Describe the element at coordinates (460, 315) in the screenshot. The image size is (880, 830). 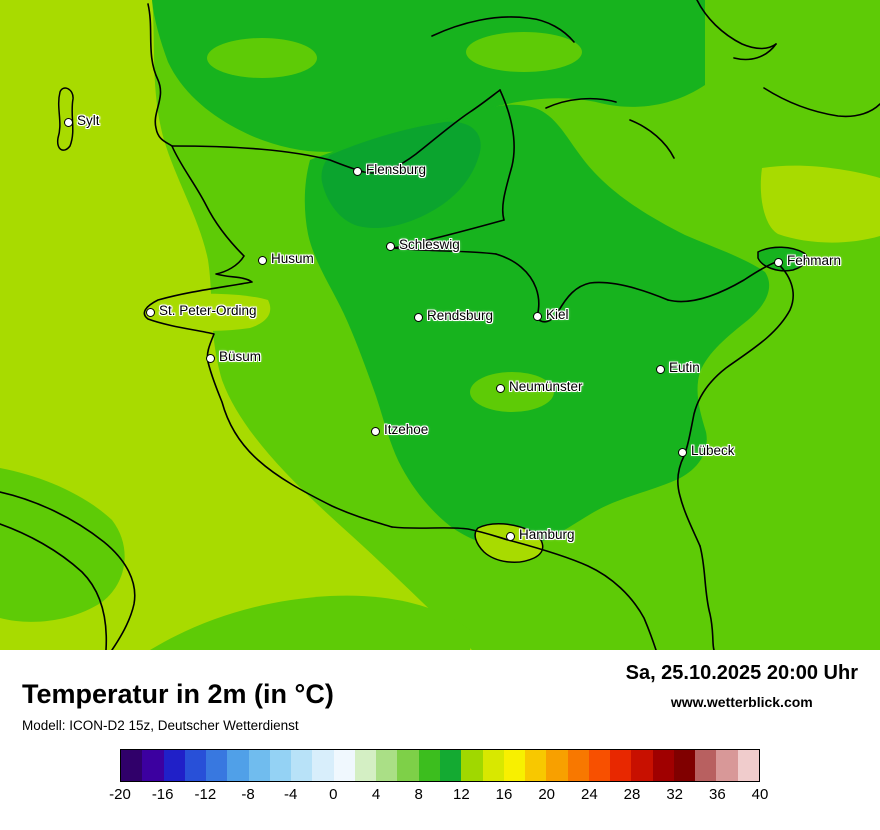
I see `city-label: Rendsburg` at that location.